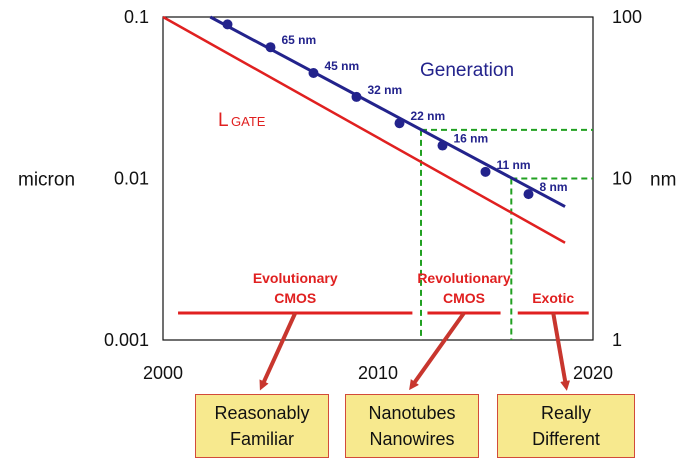 The height and width of the screenshot is (467, 700). Describe the element at coordinates (385, 90) in the screenshot. I see `generation-point-label: 32 nm` at that location.